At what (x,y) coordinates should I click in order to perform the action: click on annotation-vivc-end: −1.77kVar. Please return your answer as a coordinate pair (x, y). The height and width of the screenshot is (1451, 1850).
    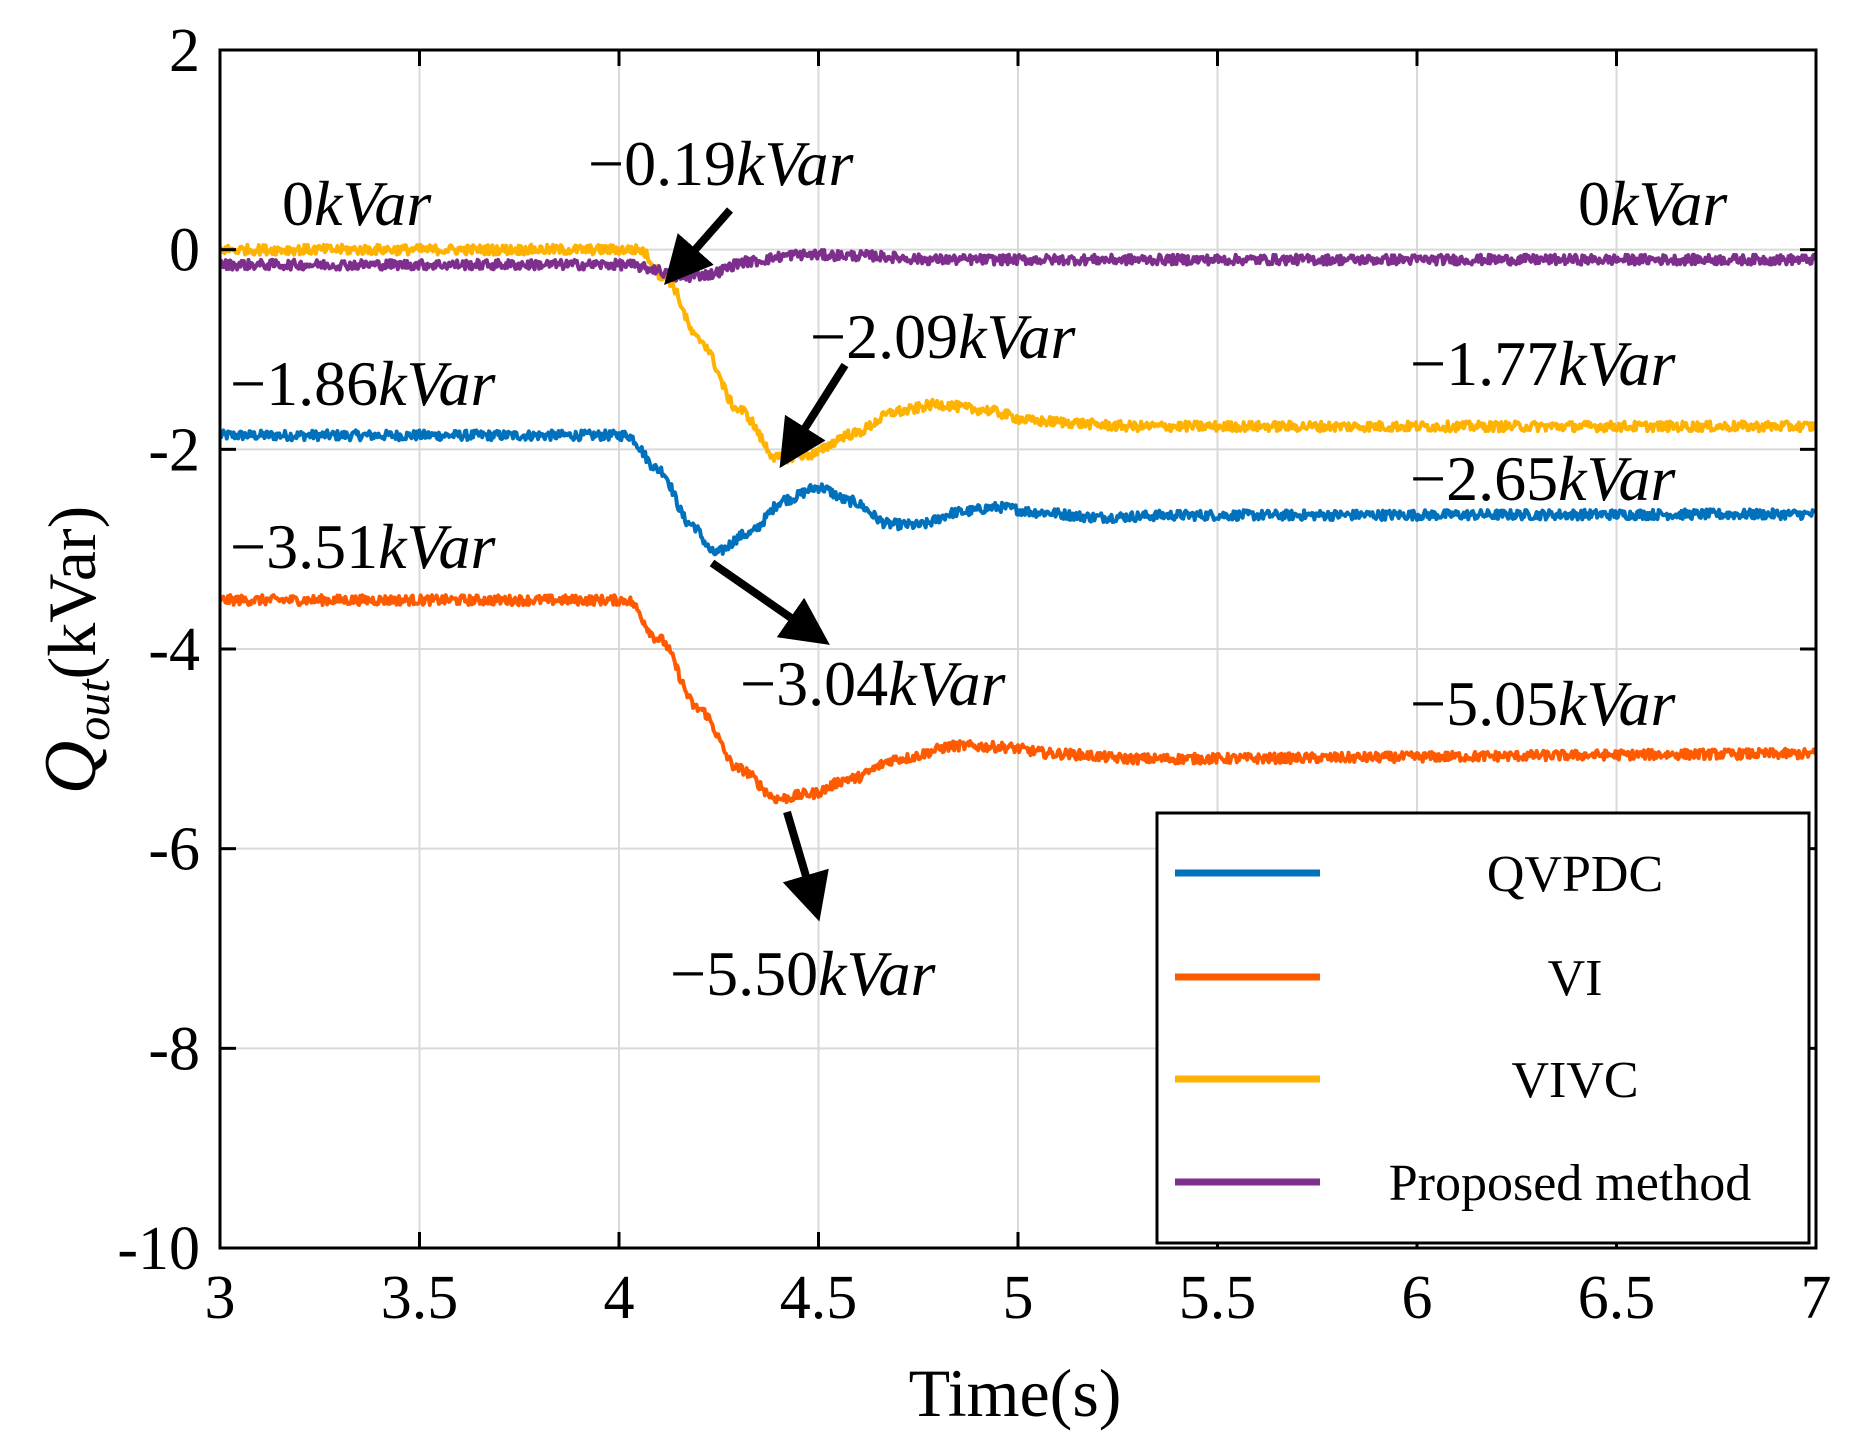
    Looking at the image, I should click on (1543, 363).